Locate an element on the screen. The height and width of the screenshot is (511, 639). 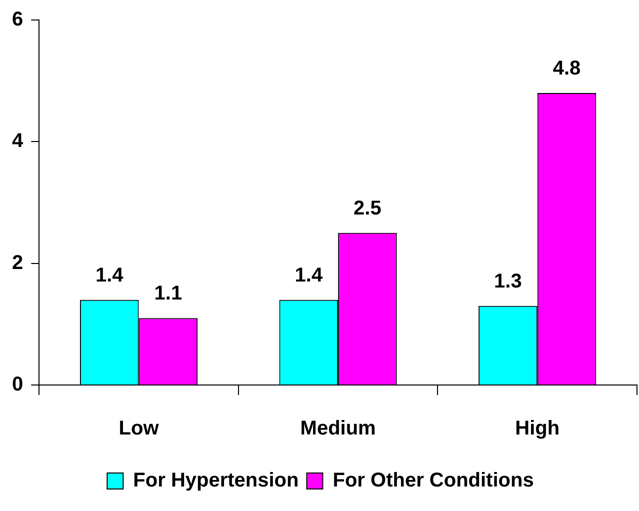
data-label: 1.1 is located at coordinates (168, 293).